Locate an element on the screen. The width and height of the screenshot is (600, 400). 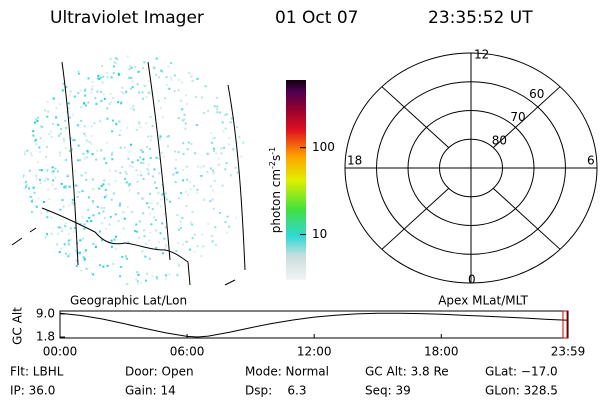
polar-spoke is located at coordinates (415, 117).